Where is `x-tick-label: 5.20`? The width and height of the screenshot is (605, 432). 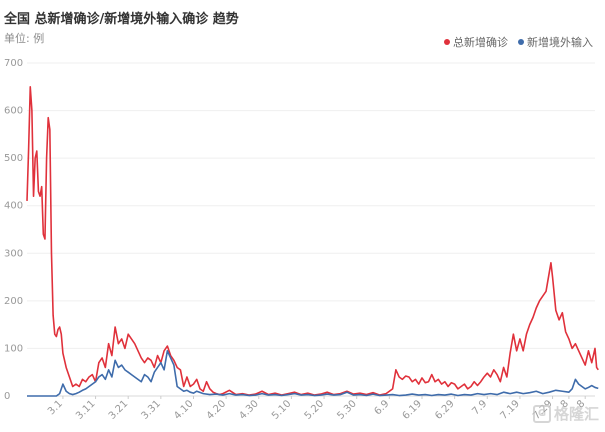
x-tick-label: 5.20 is located at coordinates (315, 410).